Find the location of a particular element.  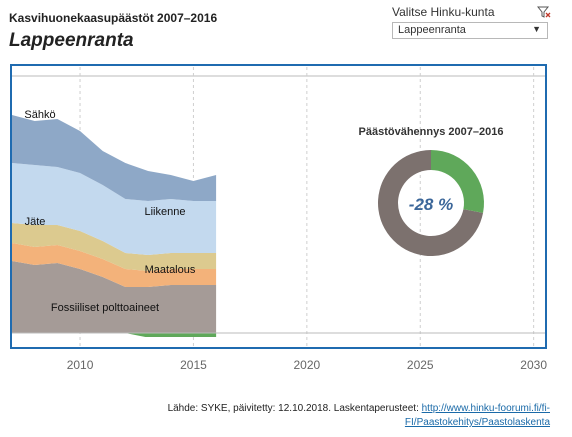

x-tick-2020: 2020 is located at coordinates (306, 365).